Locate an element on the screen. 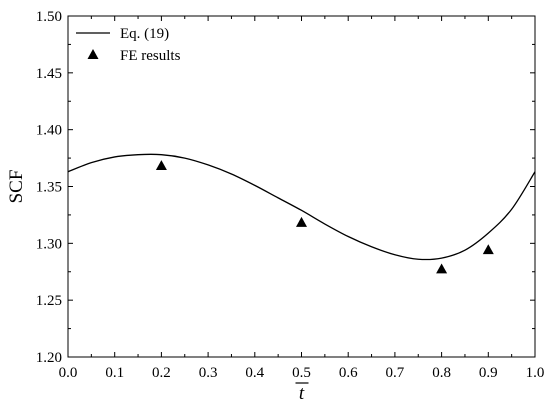 This screenshot has width=550, height=410. x-axis-label-group: t is located at coordinates (302, 393).